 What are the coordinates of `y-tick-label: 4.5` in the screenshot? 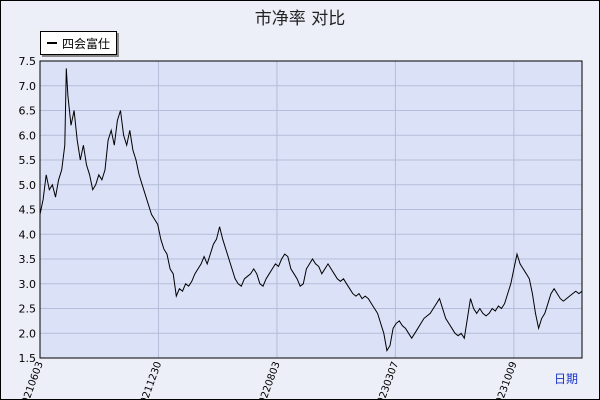 It's located at (28, 210).